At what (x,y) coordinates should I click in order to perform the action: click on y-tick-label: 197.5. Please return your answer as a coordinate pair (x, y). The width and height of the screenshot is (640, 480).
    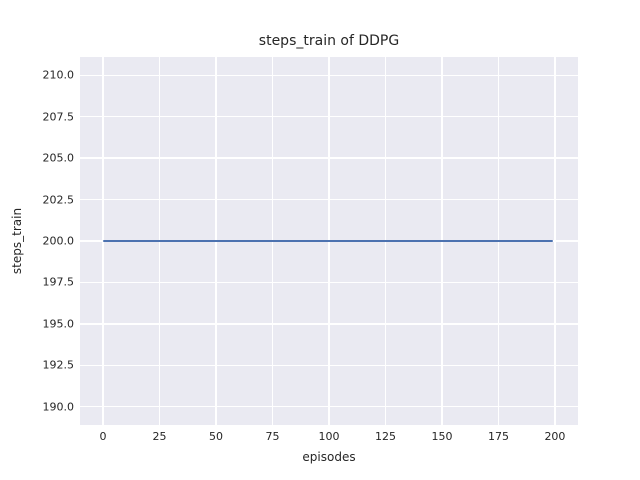
    Looking at the image, I should click on (58, 282).